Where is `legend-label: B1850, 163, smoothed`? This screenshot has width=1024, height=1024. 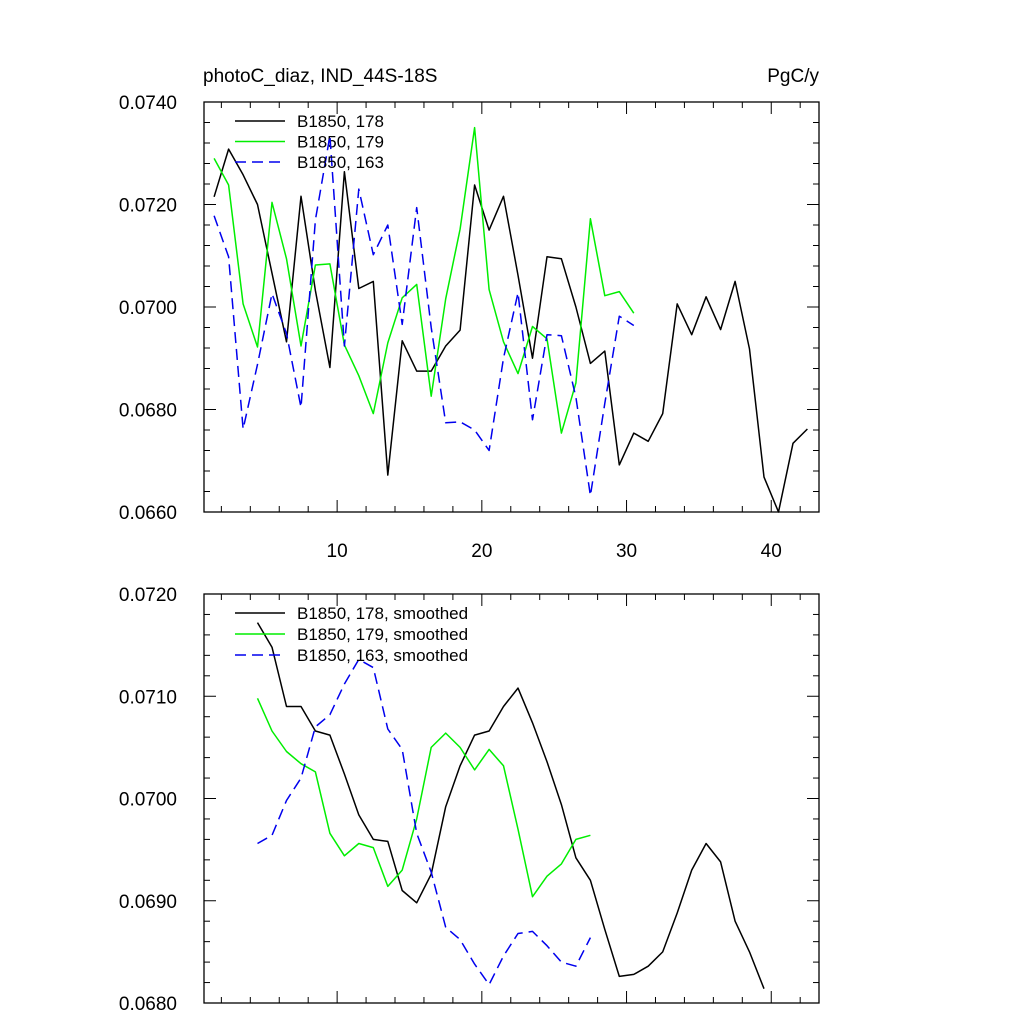
legend-label: B1850, 163, smoothed is located at coordinates (382, 655).